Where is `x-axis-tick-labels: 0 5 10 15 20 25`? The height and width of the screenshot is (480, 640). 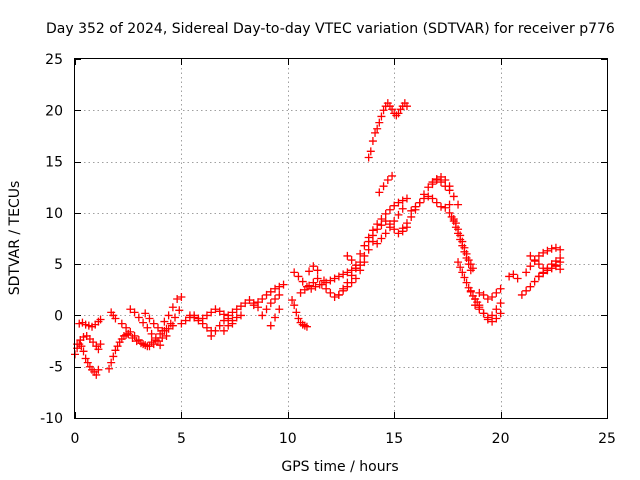 x-axis-tick-labels: 0 5 10 15 20 25 is located at coordinates (343, 439).